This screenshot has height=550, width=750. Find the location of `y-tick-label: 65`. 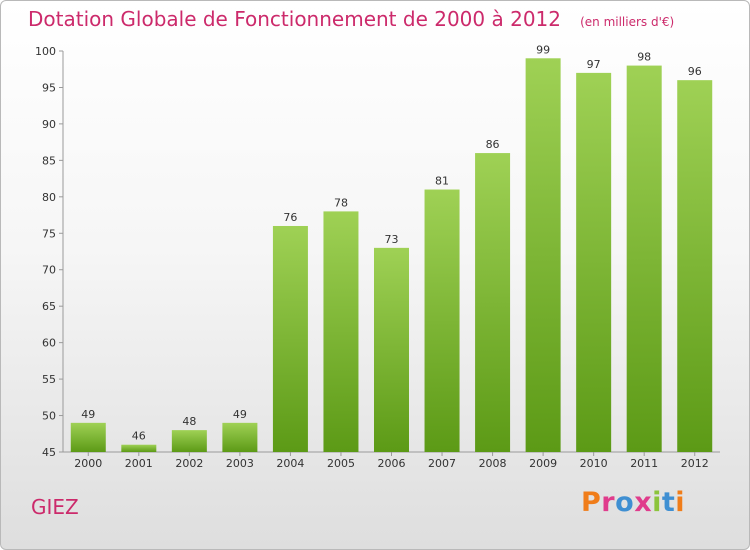

y-tick-label: 65 is located at coordinates (49, 306).